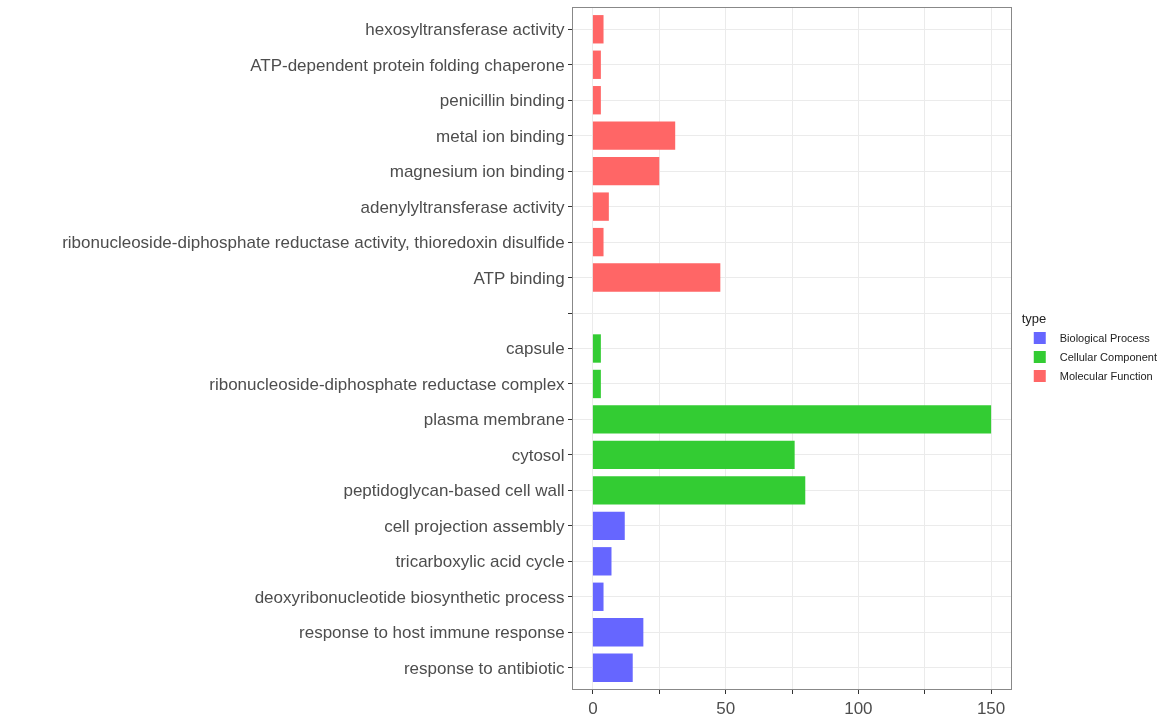 Image resolution: width=1171 pixels, height=717 pixels. What do you see at coordinates (463, 207) in the screenshot?
I see `y-tick-label: adenylyltransferase activity` at bounding box center [463, 207].